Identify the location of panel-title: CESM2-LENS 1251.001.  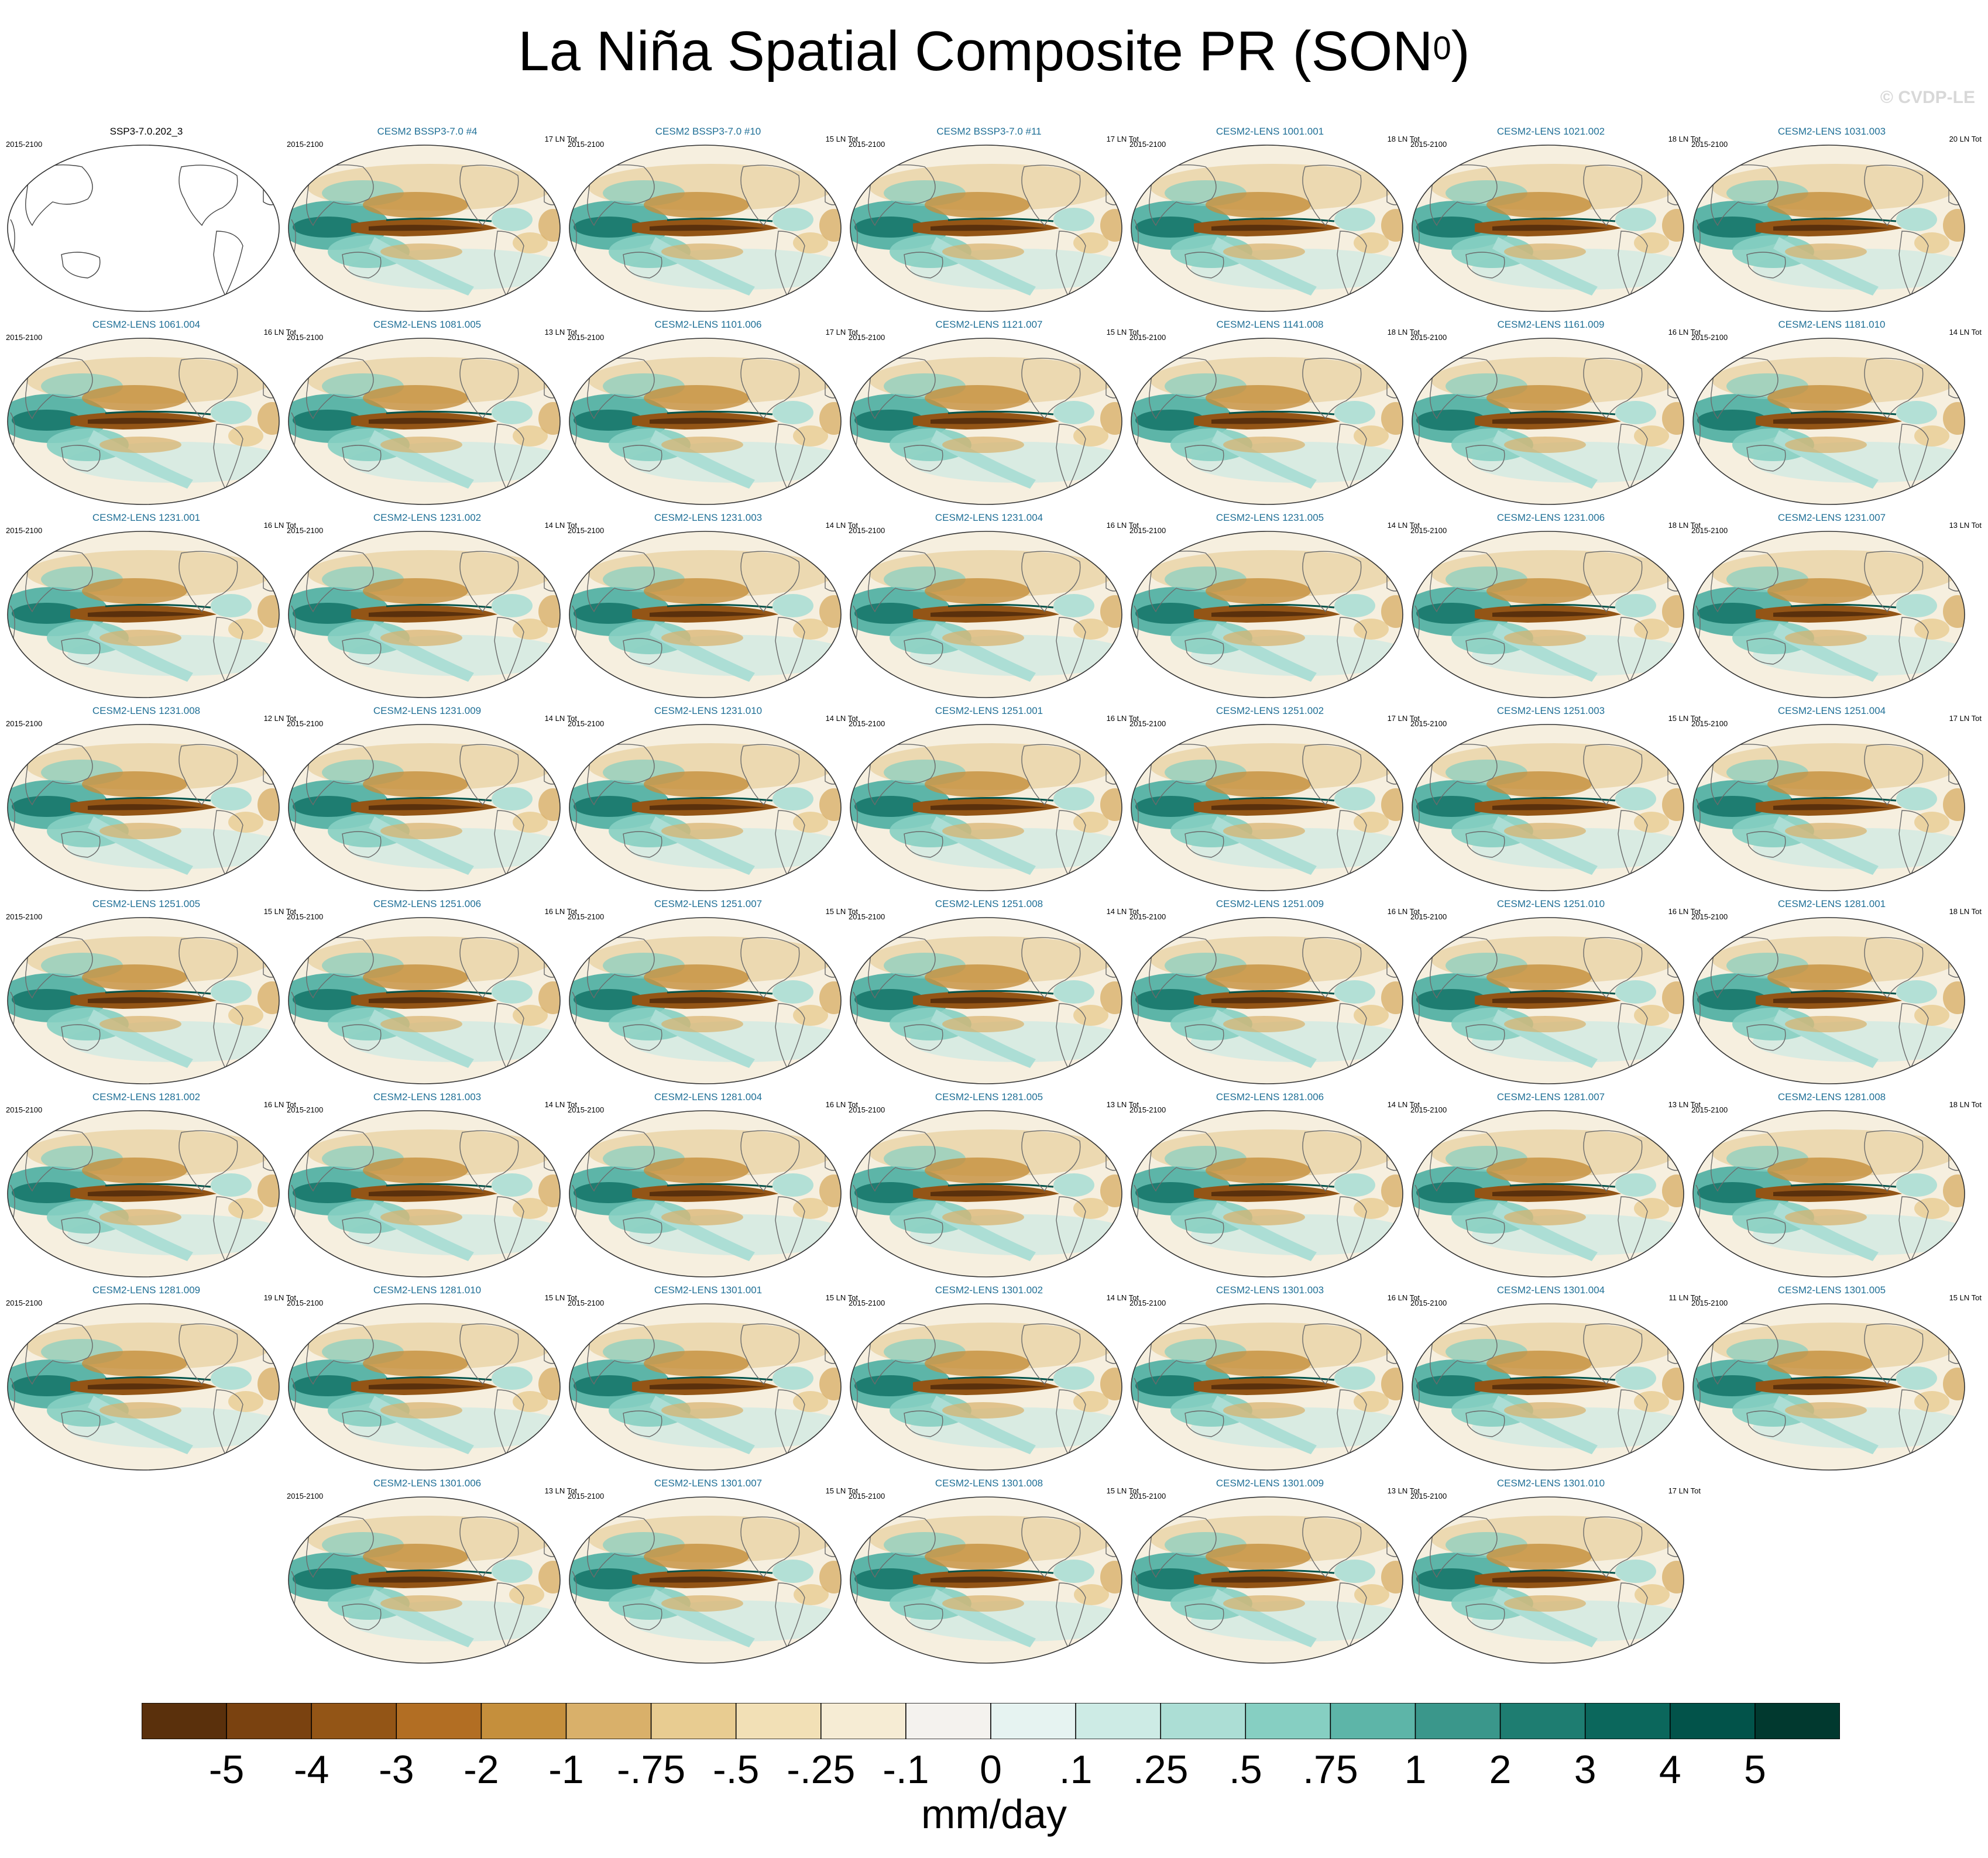
(989, 711).